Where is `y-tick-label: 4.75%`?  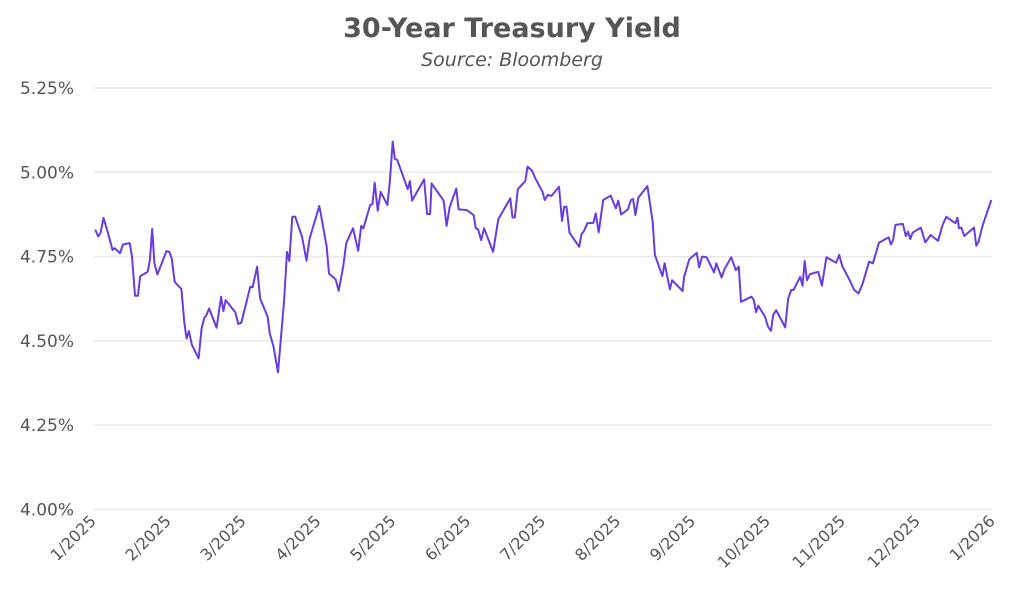
y-tick-label: 4.75% is located at coordinates (47, 258).